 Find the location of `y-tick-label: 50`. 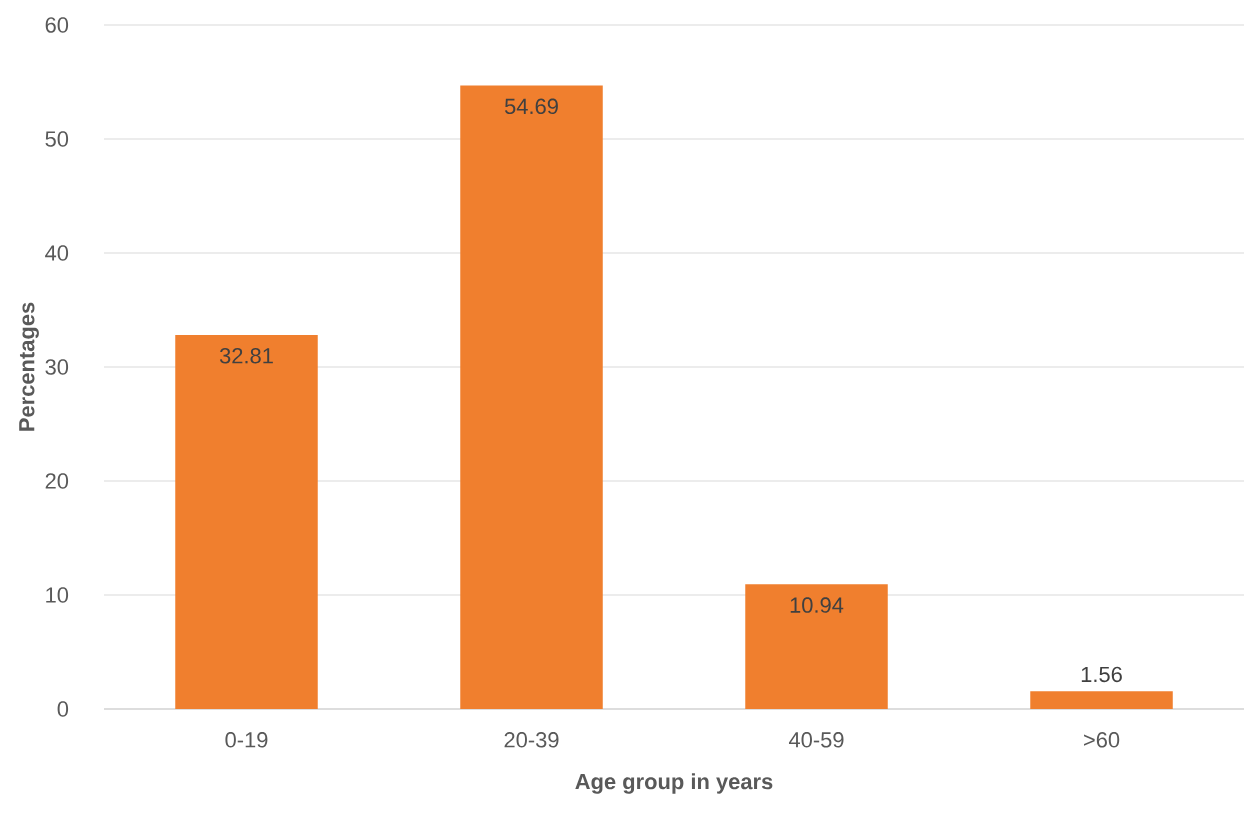

y-tick-label: 50 is located at coordinates (57, 139).